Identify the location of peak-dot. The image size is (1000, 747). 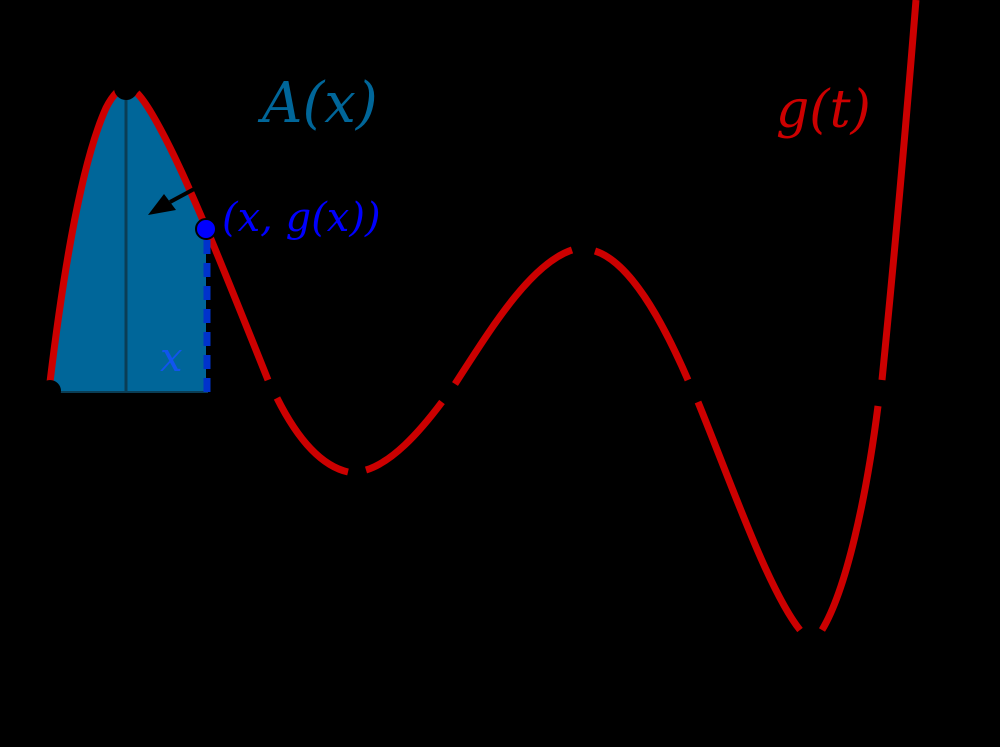
(126, 88).